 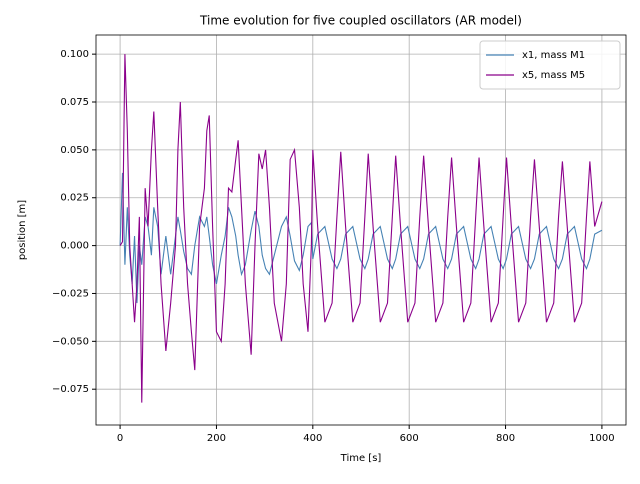 What do you see at coordinates (216, 438) in the screenshot?
I see `x-tick-label: 200` at bounding box center [216, 438].